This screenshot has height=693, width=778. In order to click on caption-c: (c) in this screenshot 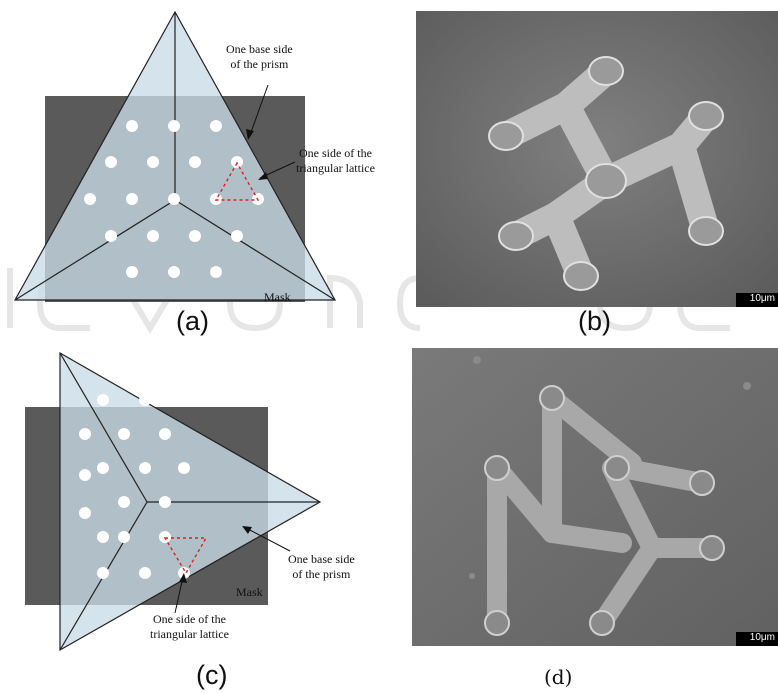, I will do `click(212, 675)`.